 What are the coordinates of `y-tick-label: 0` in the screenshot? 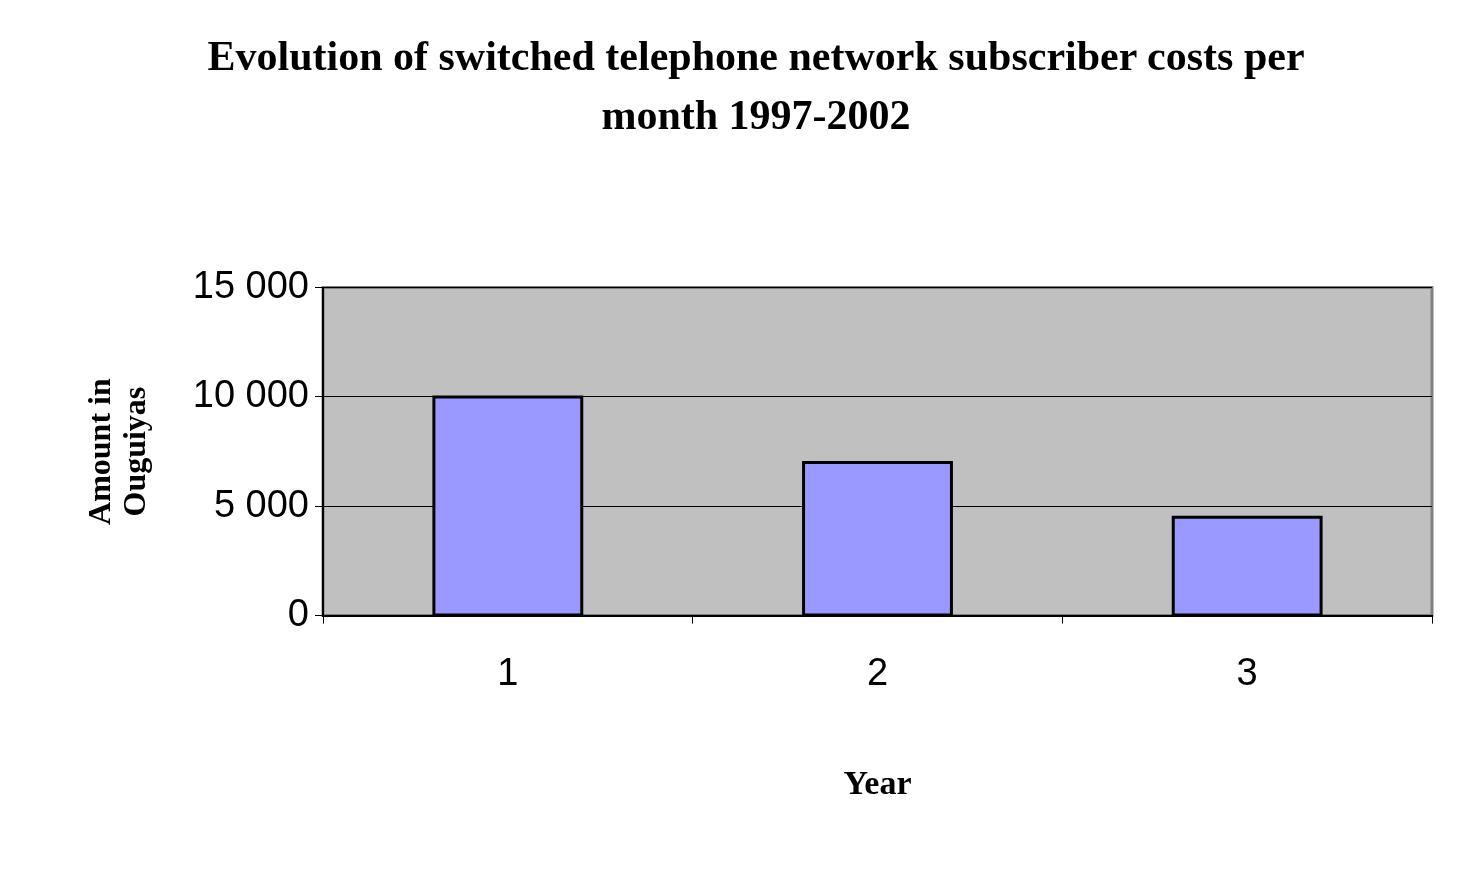 It's located at (298, 613).